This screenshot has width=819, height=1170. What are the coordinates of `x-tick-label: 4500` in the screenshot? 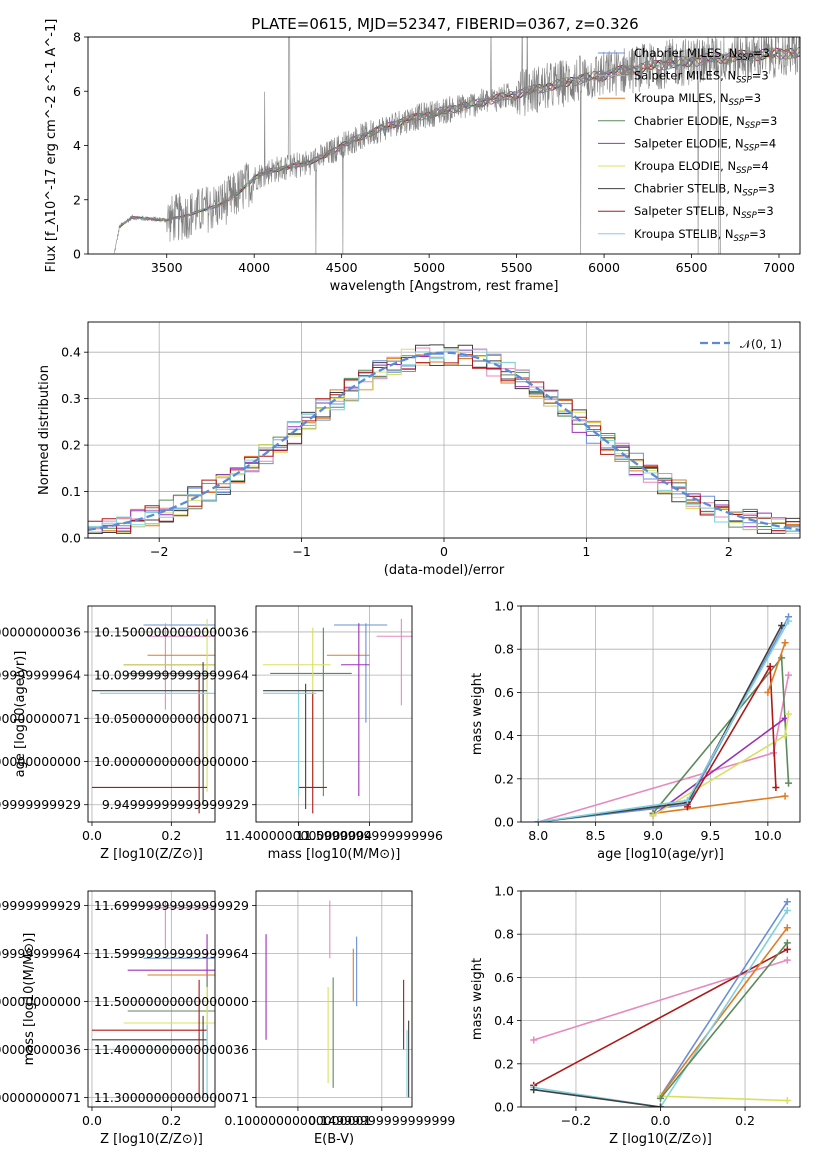 It's located at (342, 267).